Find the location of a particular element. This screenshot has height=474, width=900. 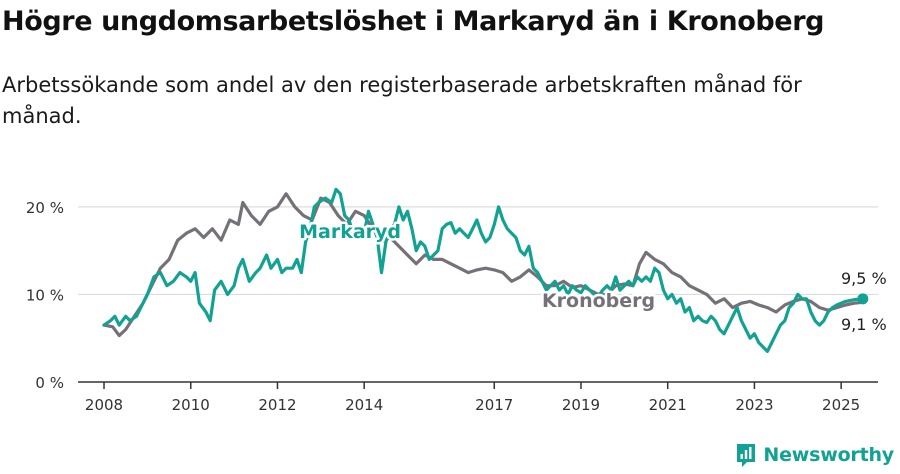

x-tick-label: 2017 is located at coordinates (494, 405).